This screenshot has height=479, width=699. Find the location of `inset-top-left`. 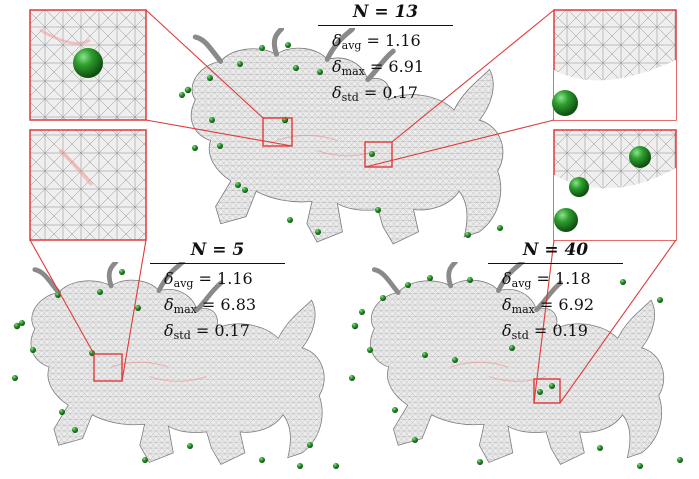

inset-top-left is located at coordinates (88, 65).